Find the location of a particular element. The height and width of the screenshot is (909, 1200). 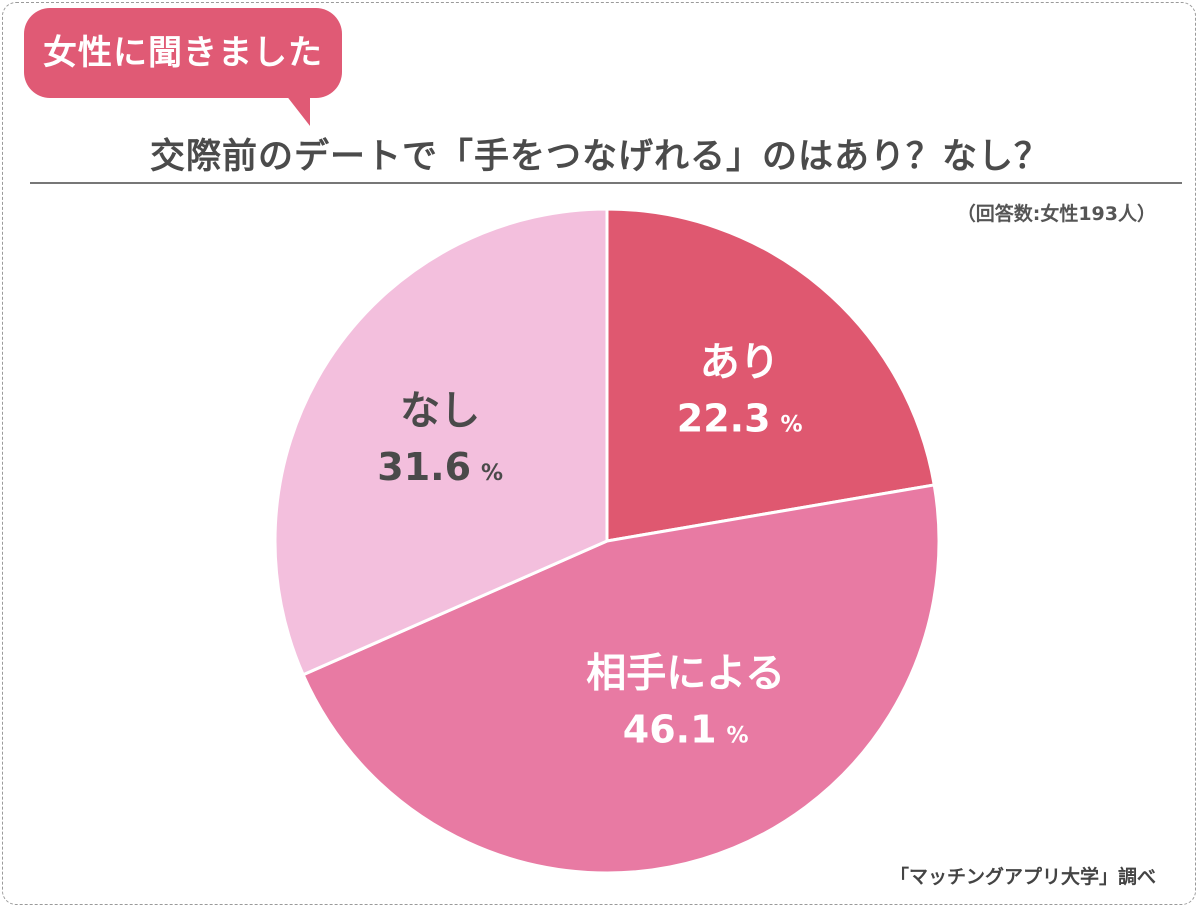

slice-value-2: 46.1% is located at coordinates (686, 730).